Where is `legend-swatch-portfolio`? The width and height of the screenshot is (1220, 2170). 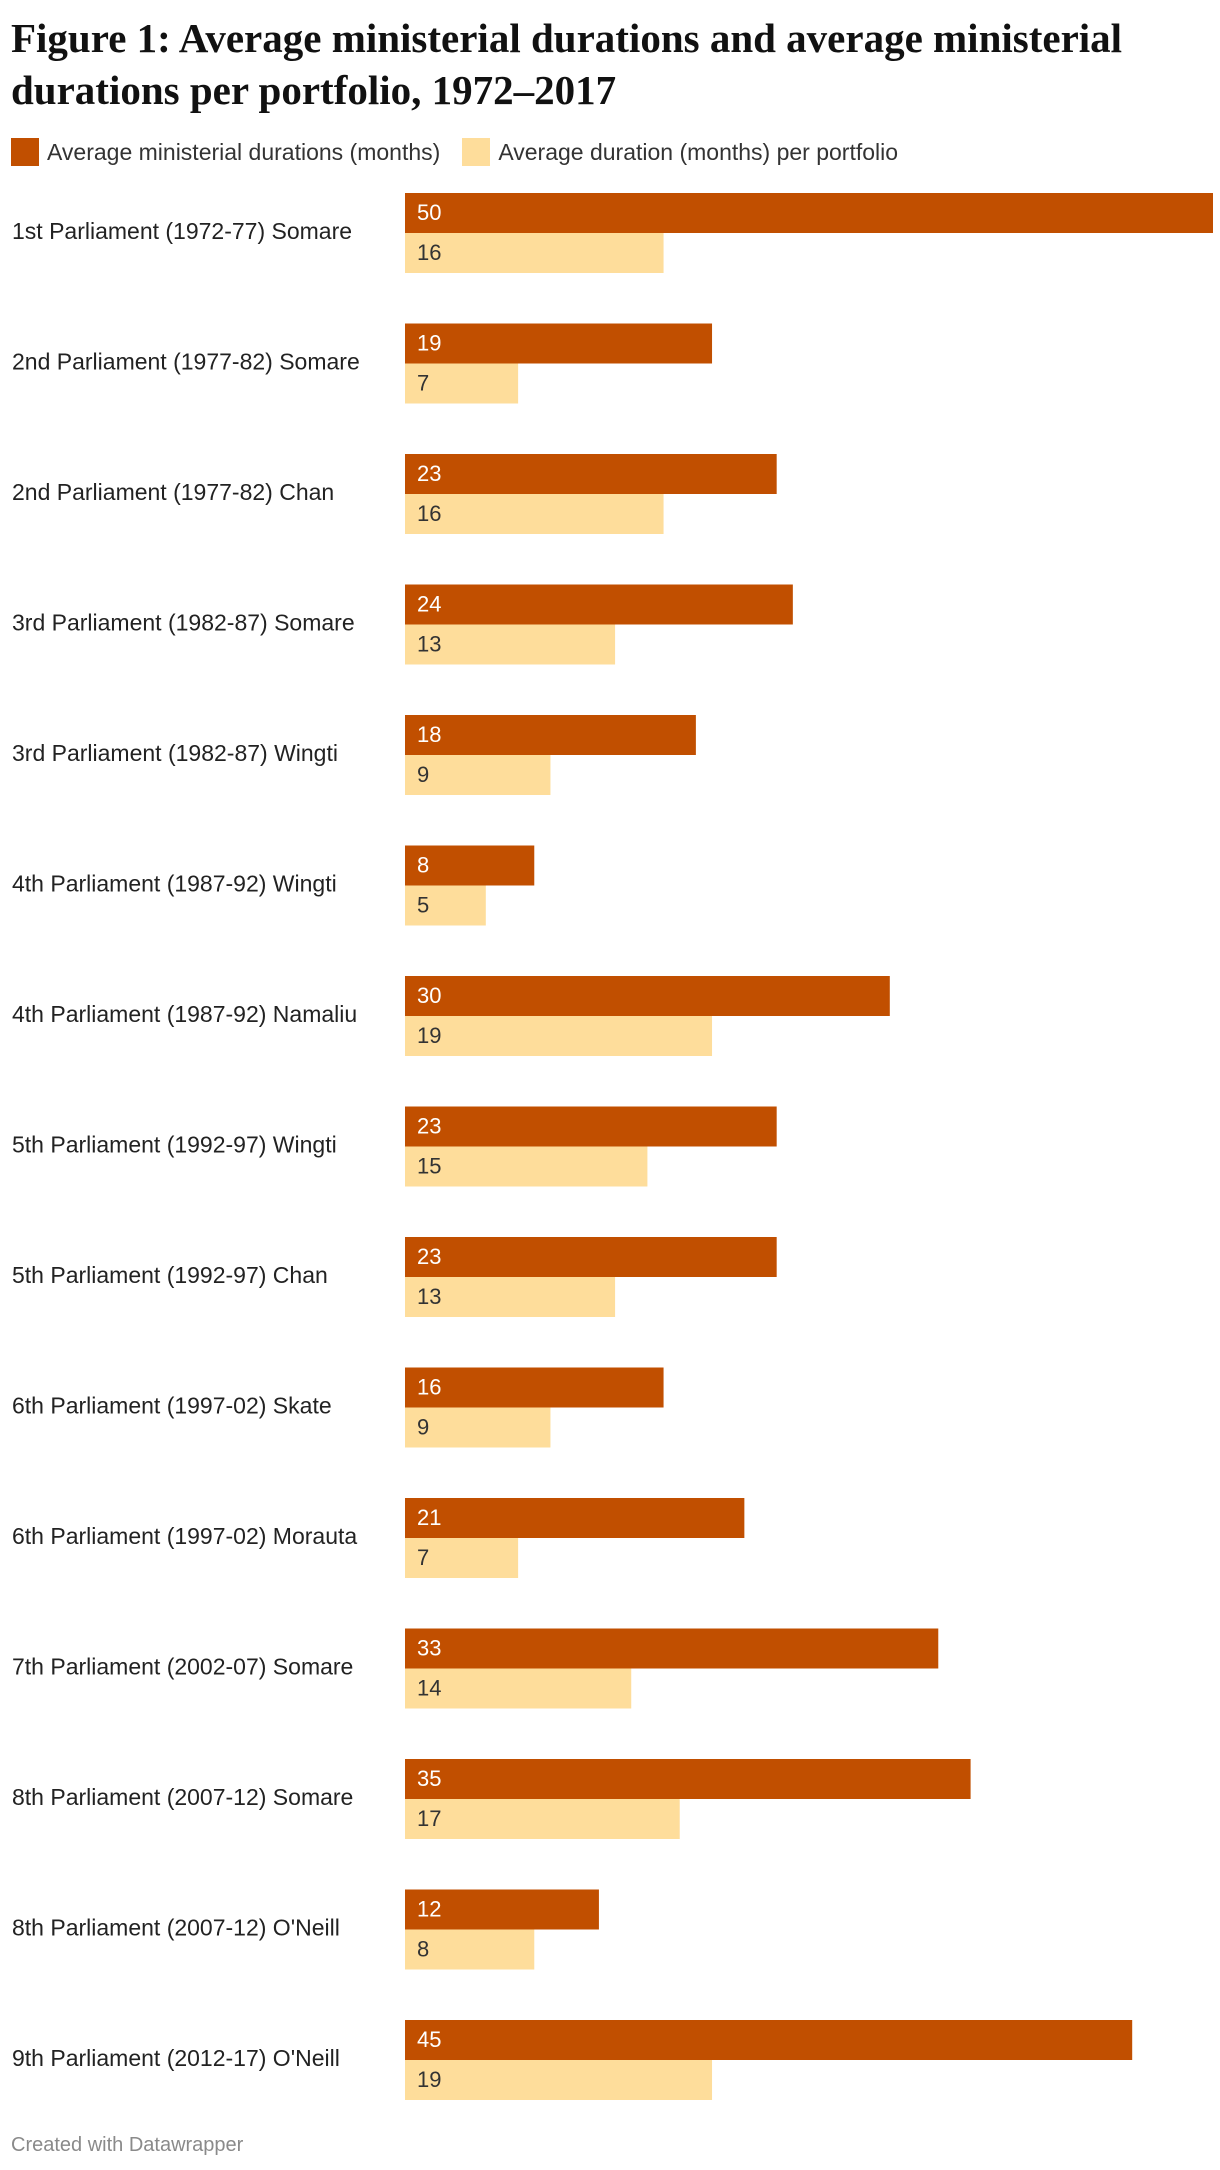
legend-swatch-portfolio is located at coordinates (476, 152).